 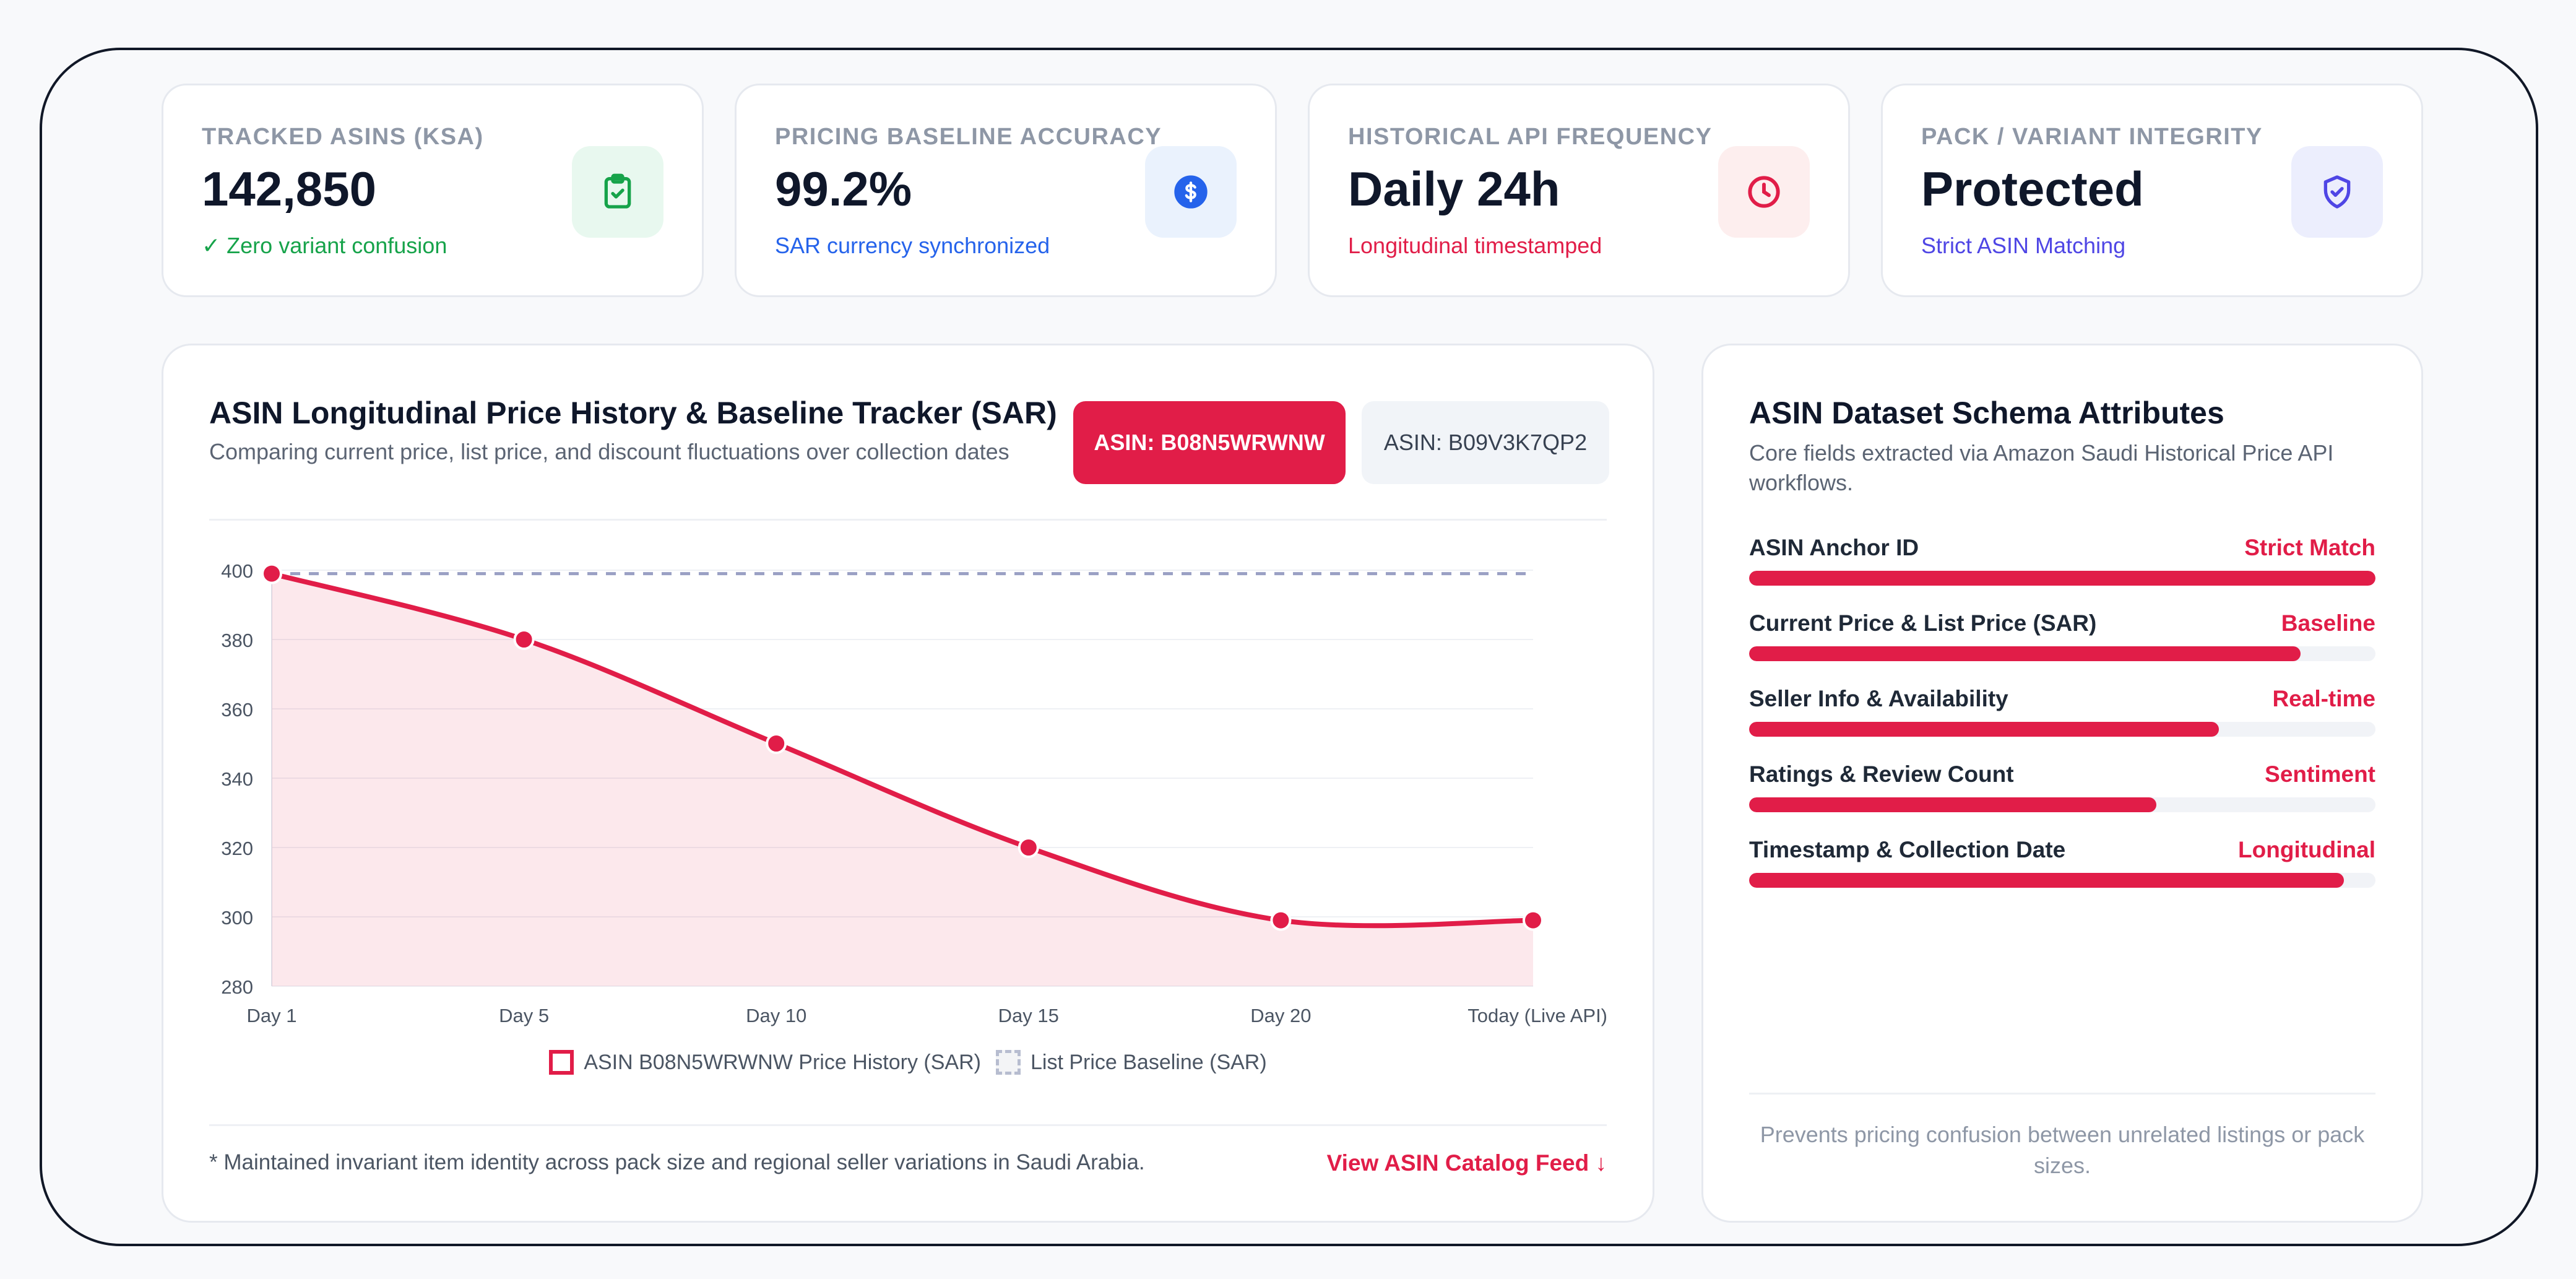 I want to click on attribute-tag: Sentiment, so click(x=2320, y=774).